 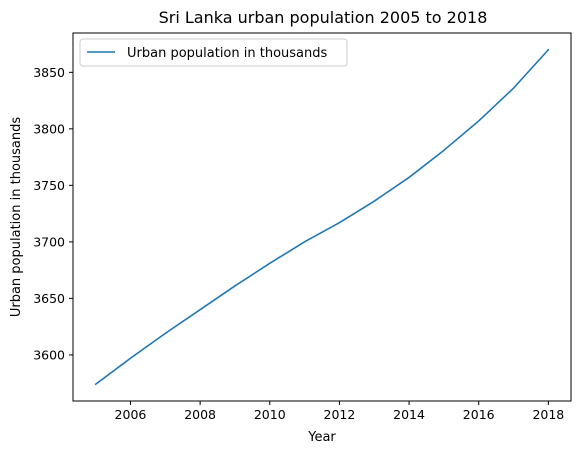 What do you see at coordinates (49, 241) in the screenshot?
I see `y-tick-label: 3700` at bounding box center [49, 241].